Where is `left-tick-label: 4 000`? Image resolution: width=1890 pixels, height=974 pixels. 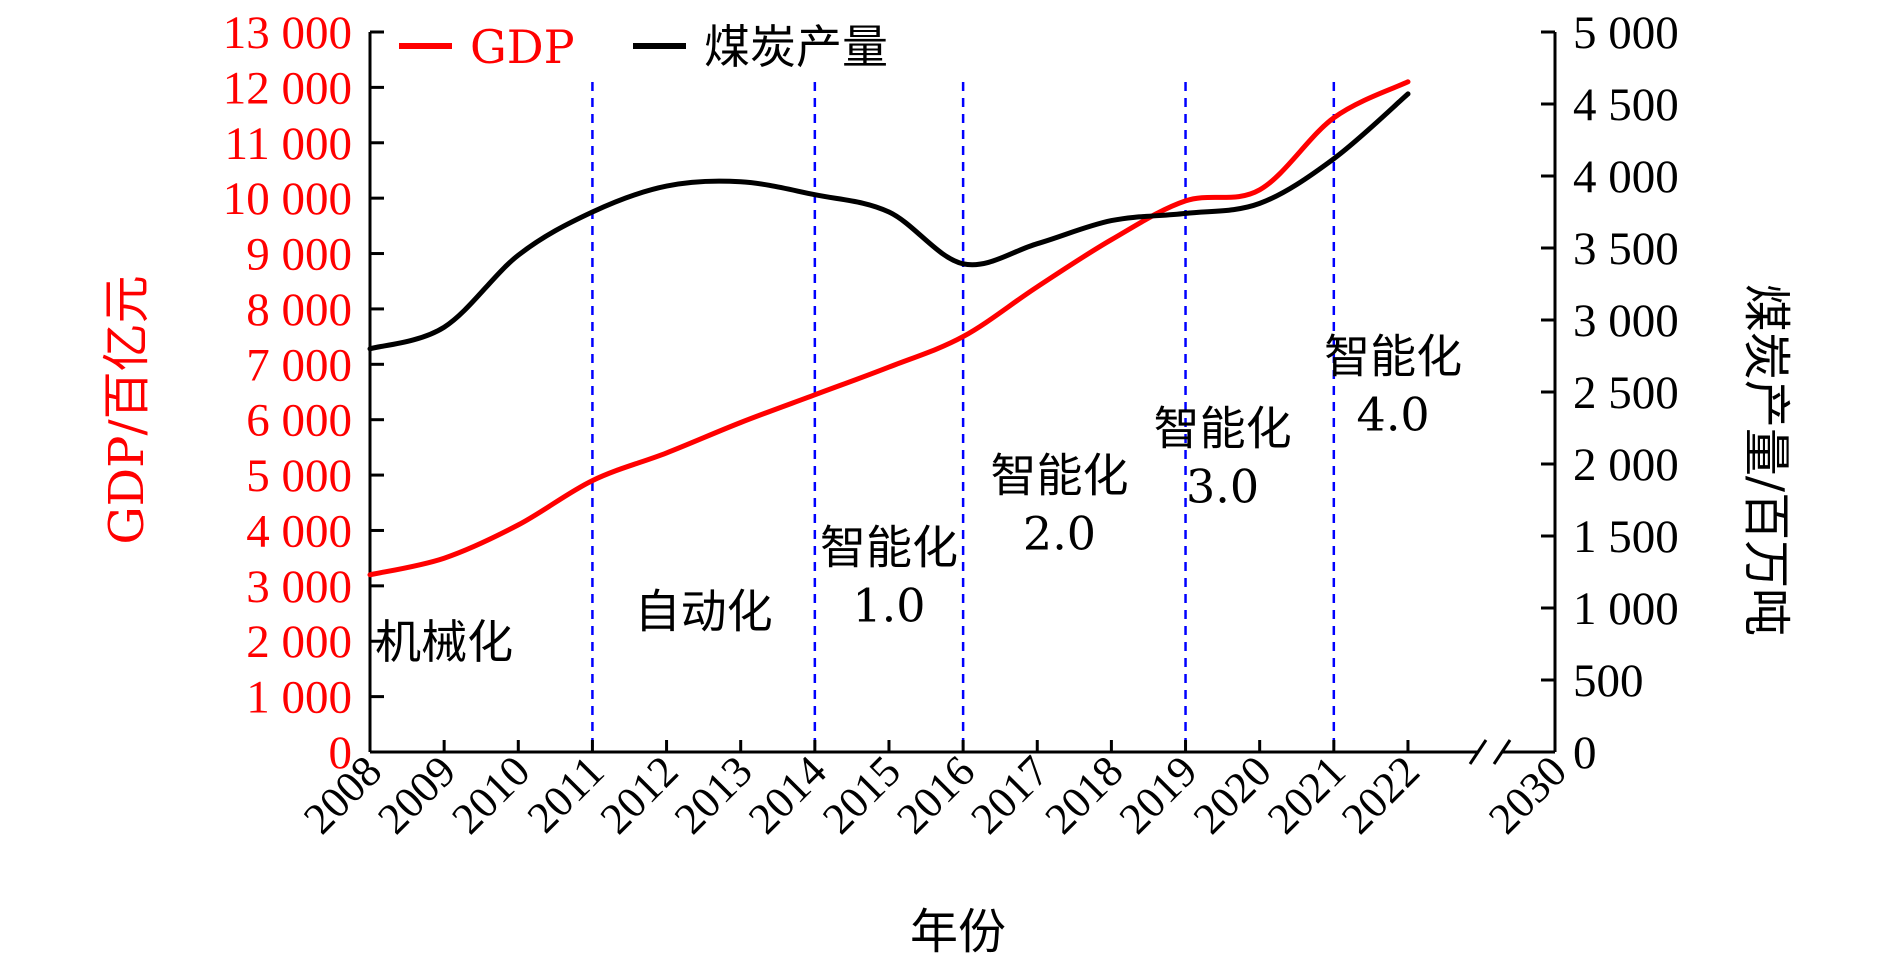 left-tick-label: 4 000 is located at coordinates (299, 531).